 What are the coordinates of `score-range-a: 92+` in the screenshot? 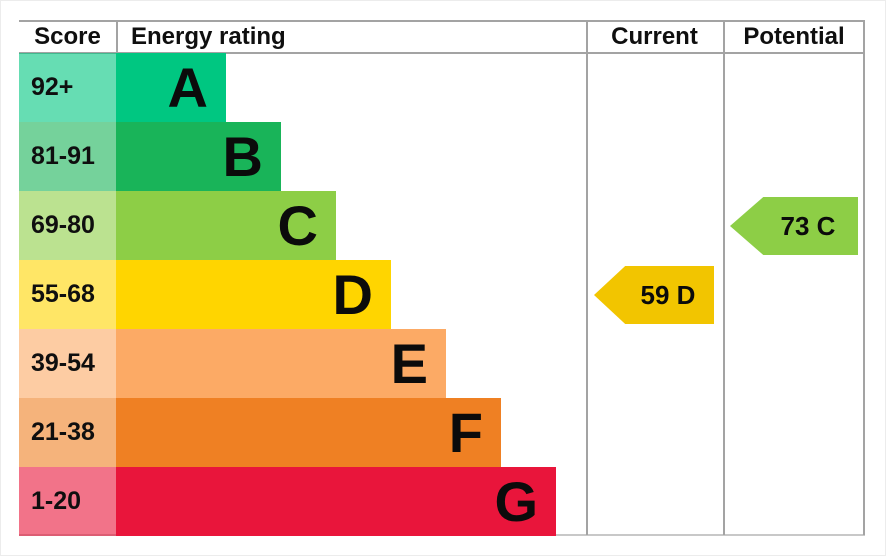 It's located at (67, 87).